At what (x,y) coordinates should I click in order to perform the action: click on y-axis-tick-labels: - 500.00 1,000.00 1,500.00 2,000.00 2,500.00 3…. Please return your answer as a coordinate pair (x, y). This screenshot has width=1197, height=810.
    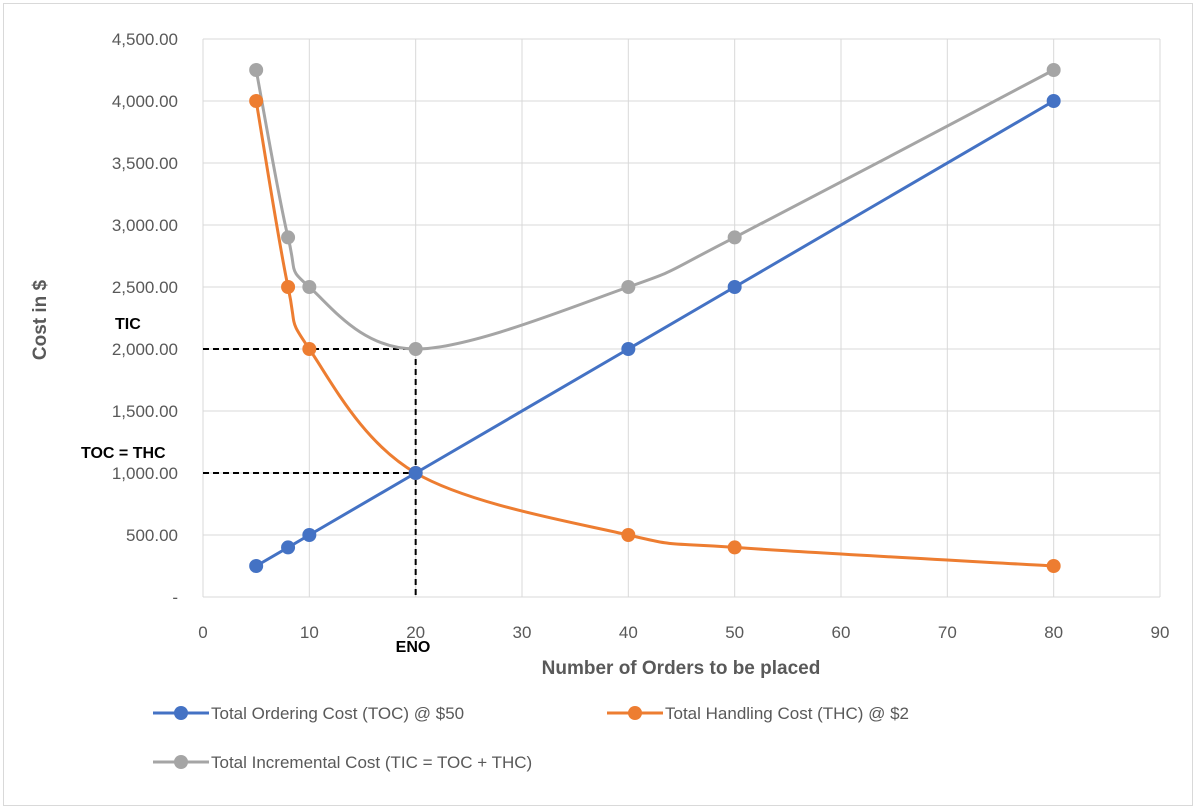
    Looking at the image, I should click on (145, 318).